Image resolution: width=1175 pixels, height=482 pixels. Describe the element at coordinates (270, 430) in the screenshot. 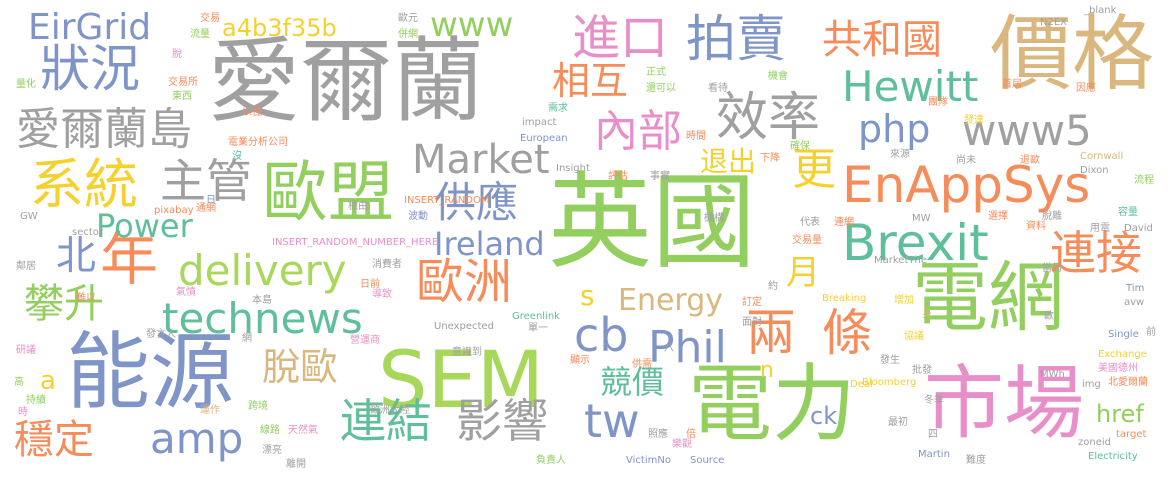

I see `word-small-117: 線路` at that location.